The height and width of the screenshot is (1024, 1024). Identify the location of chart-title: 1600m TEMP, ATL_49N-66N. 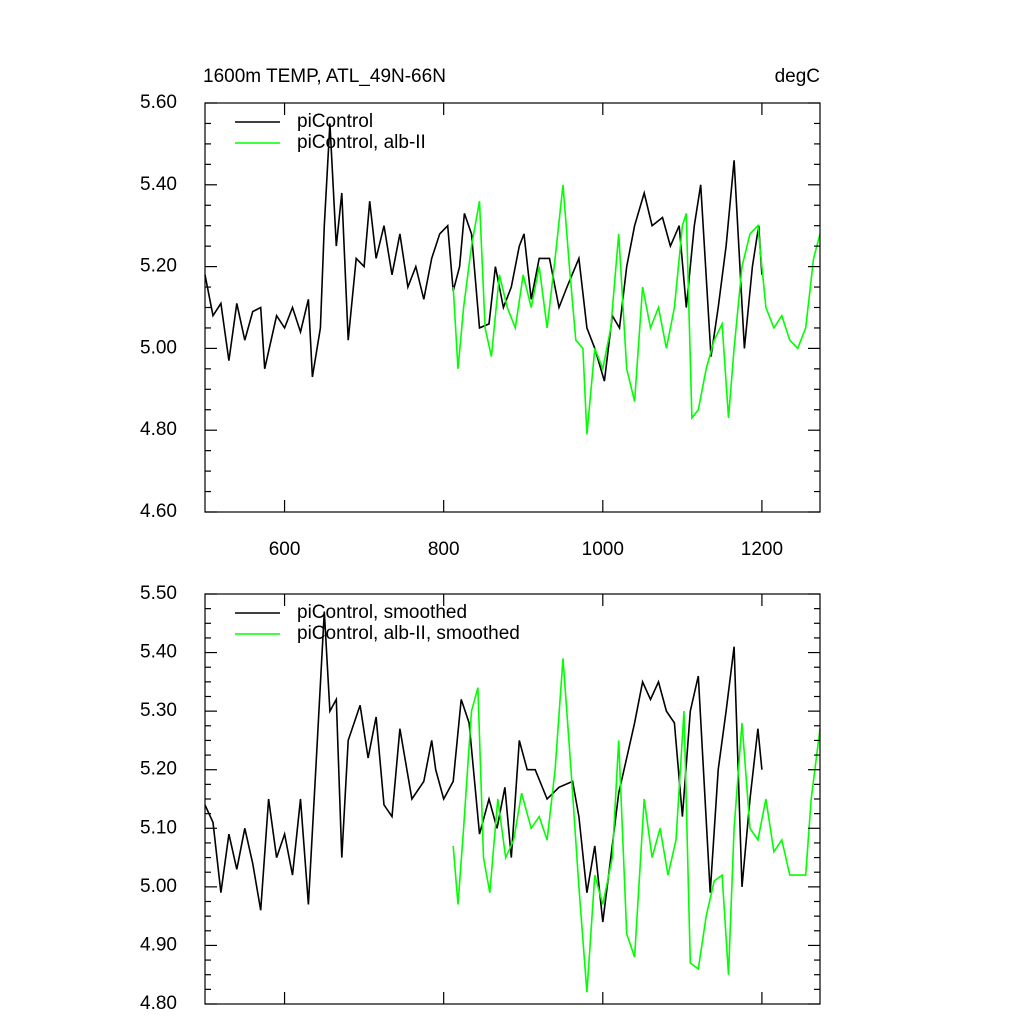
(324, 76).